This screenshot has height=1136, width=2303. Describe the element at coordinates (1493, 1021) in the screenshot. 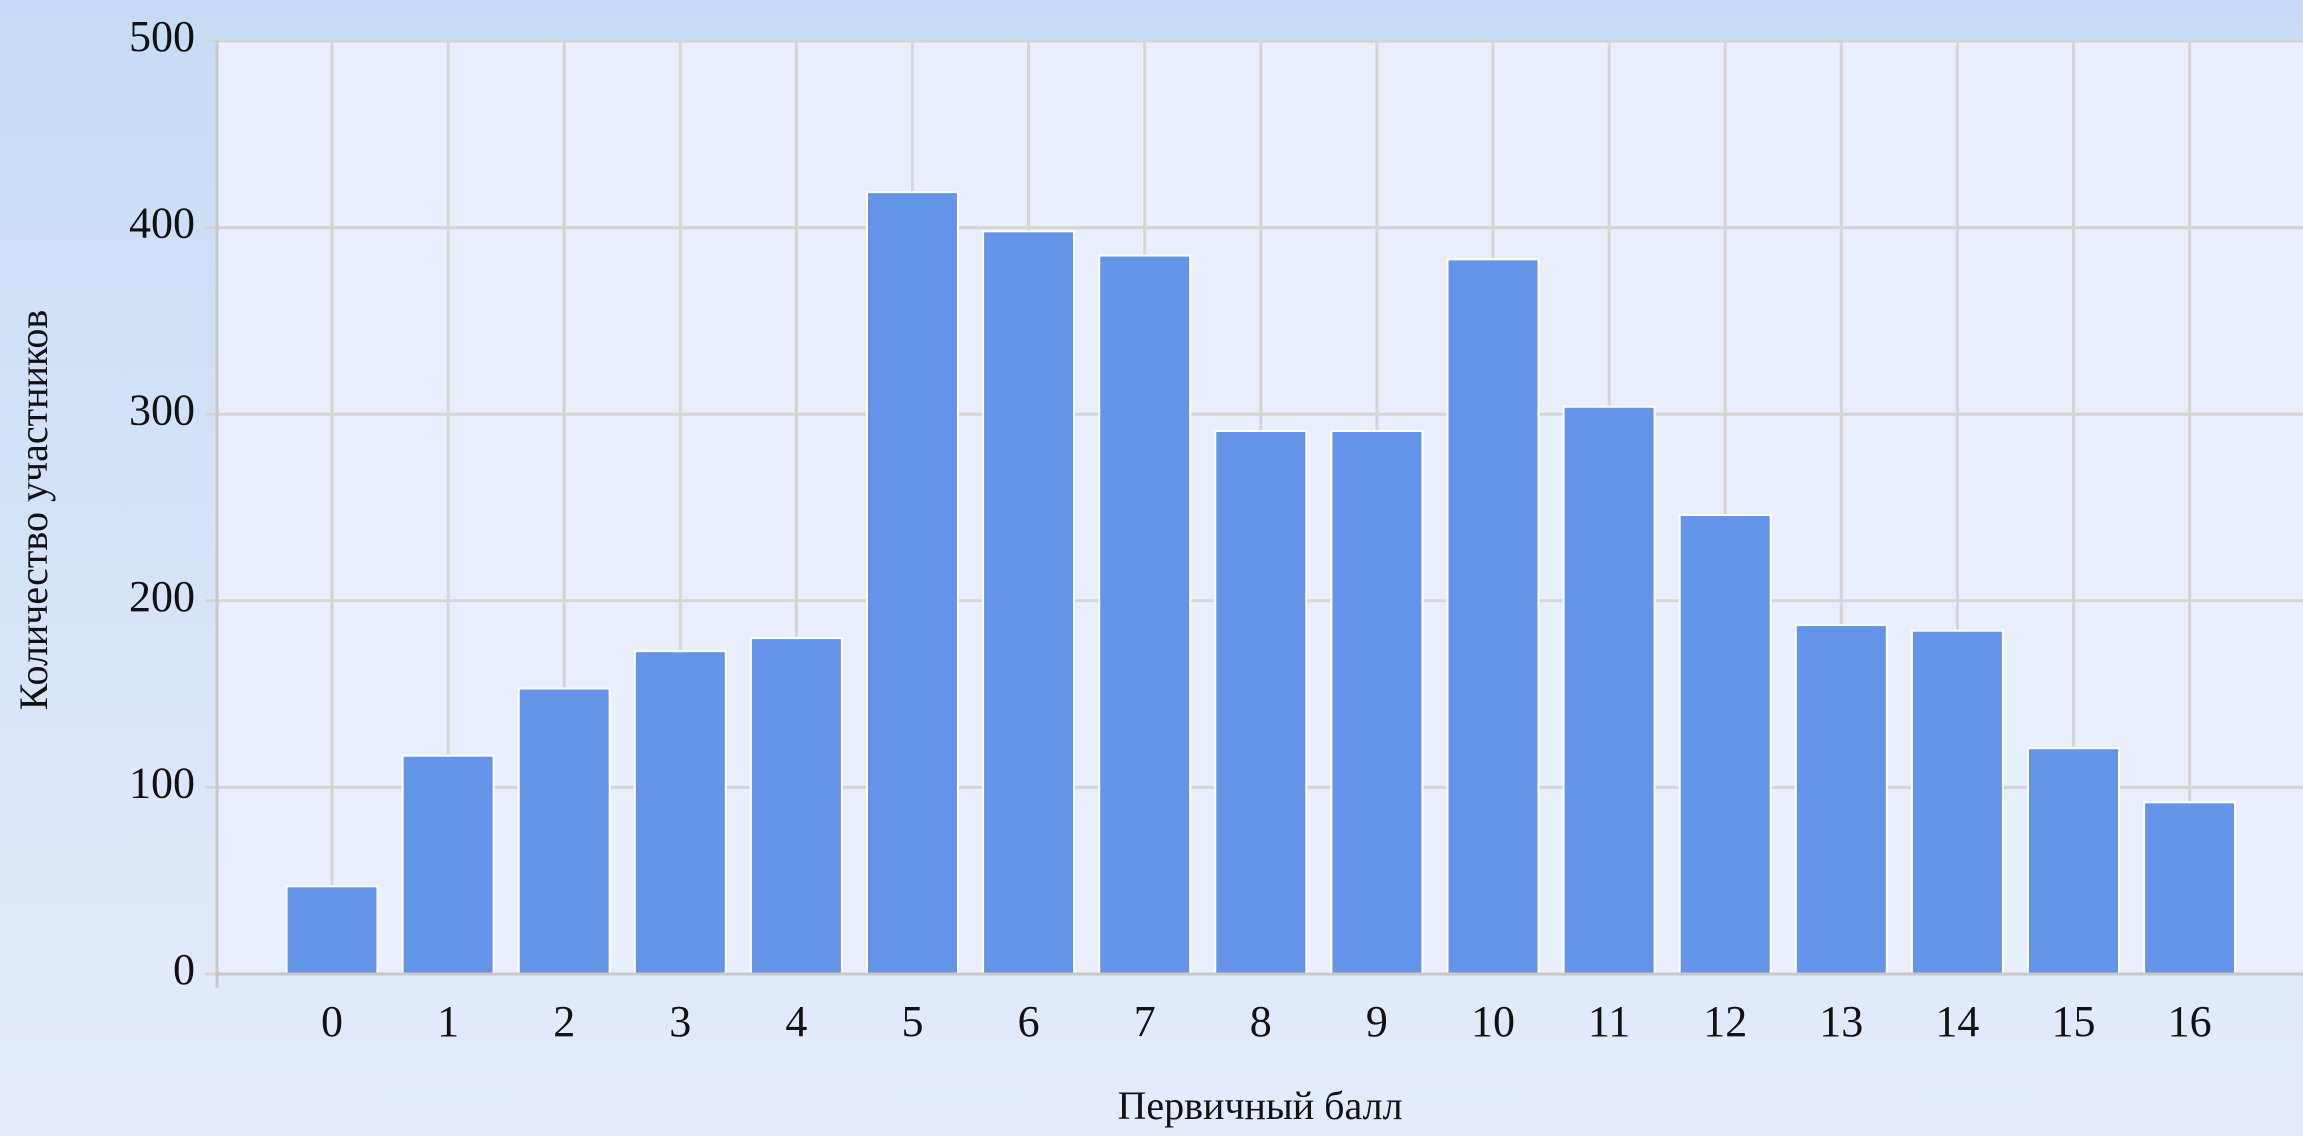

I see `x-tick-label: 10` at that location.